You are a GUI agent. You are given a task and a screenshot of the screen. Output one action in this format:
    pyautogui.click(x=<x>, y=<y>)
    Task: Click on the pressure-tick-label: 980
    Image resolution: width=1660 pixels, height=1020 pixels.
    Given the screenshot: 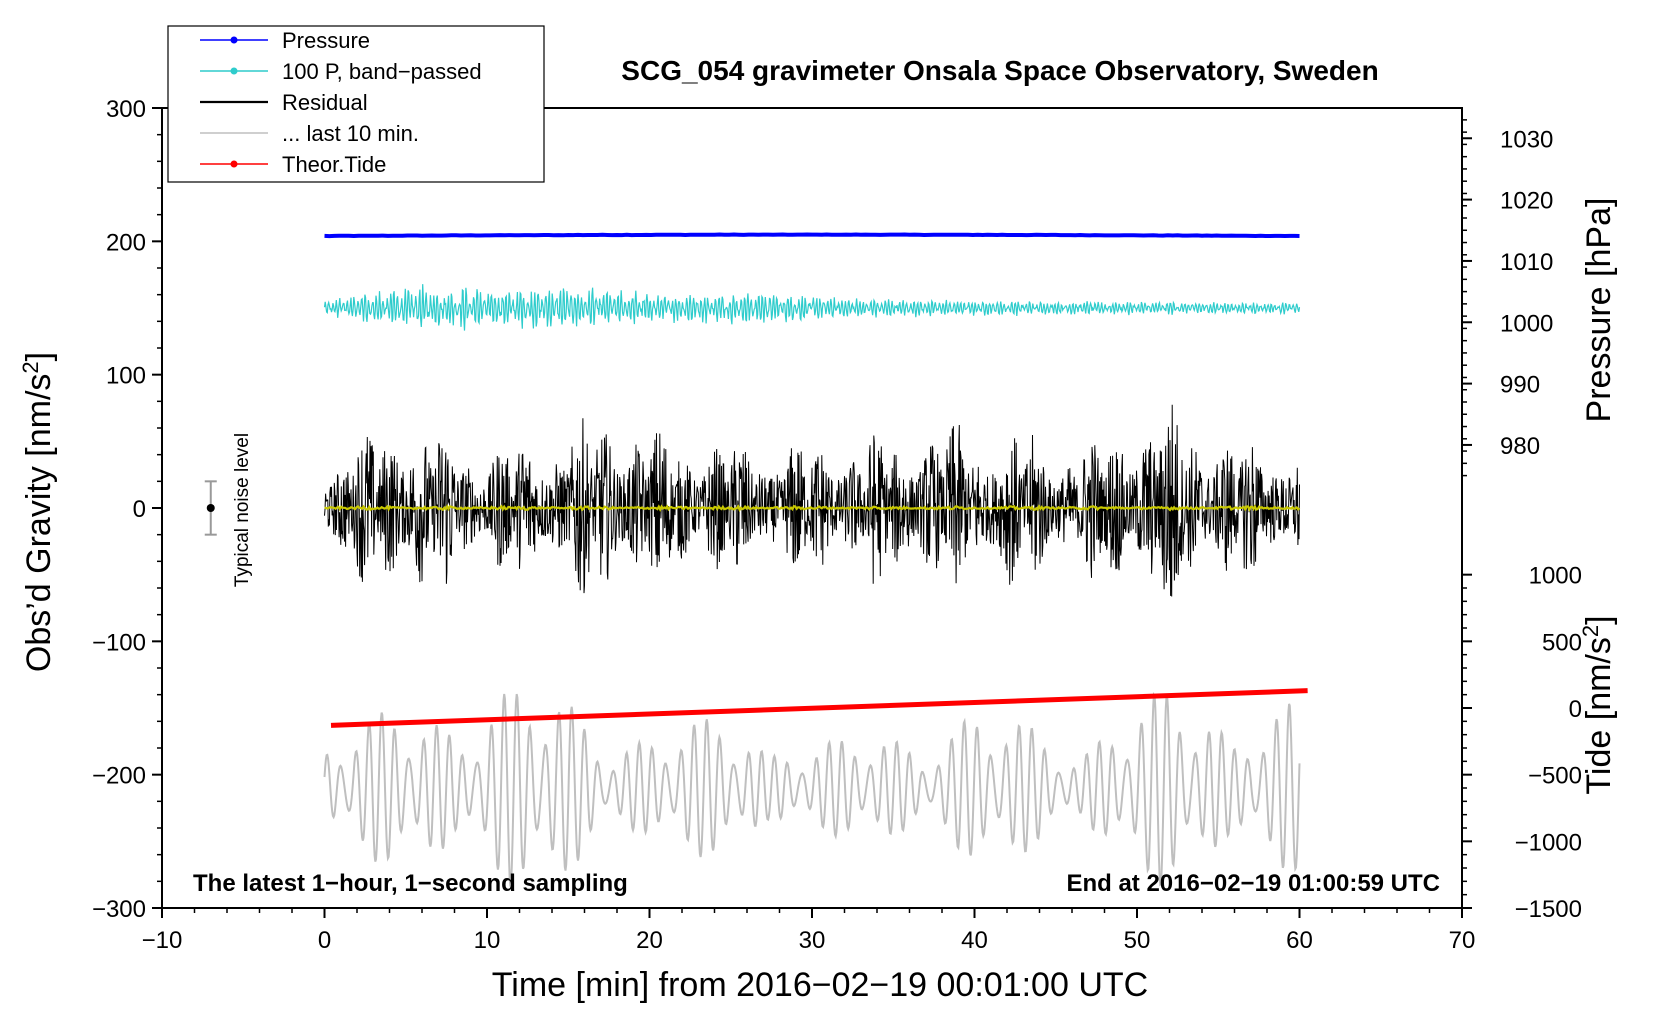 What is the action you would take?
    pyautogui.click(x=1520, y=446)
    